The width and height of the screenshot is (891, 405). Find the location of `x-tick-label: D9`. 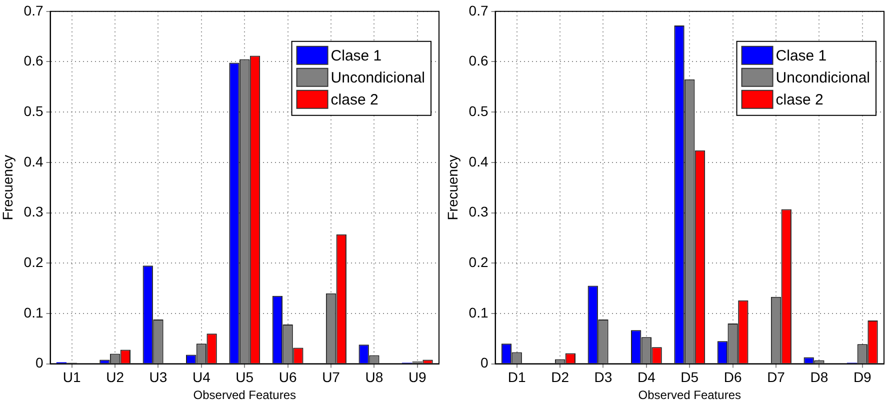

x-tick-label: D9 is located at coordinates (862, 377).